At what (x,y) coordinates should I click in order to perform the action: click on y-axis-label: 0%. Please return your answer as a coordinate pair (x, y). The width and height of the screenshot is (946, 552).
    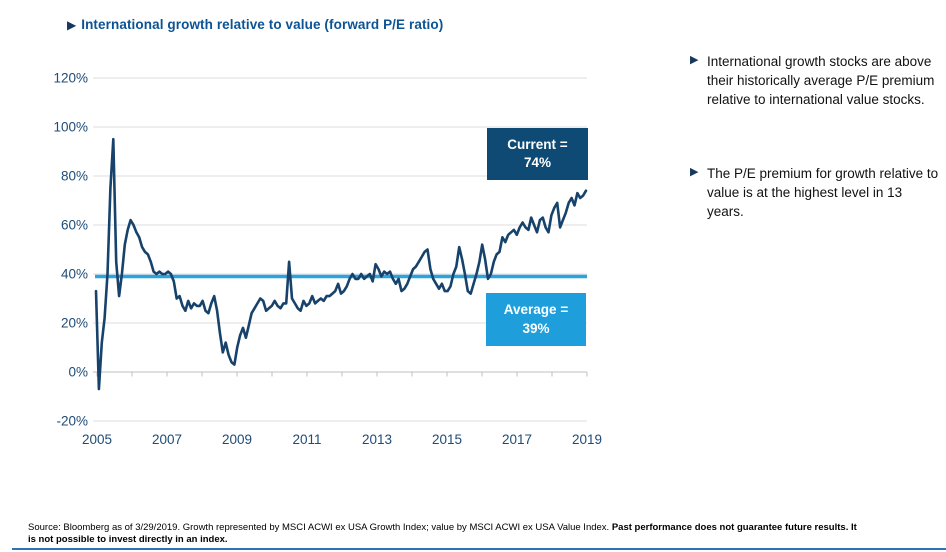
    Looking at the image, I should click on (78, 372).